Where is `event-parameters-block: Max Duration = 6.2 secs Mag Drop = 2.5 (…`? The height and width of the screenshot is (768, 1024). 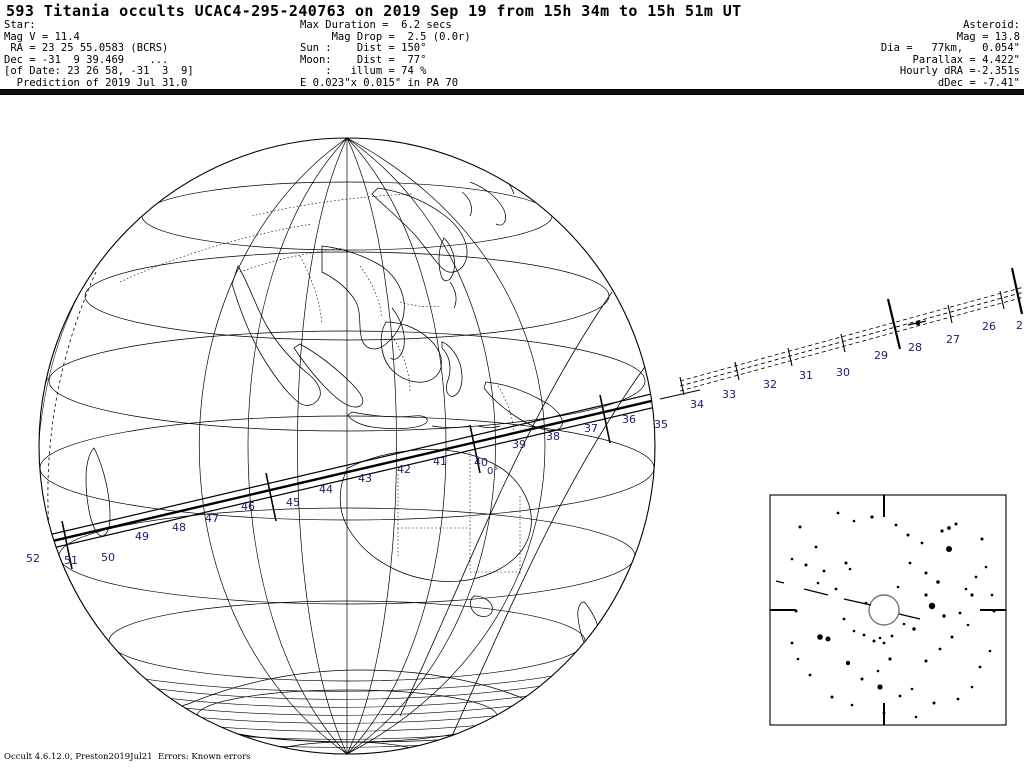
event-parameters-block: Max Duration = 6.2 secs Mag Drop = 2.5 (… is located at coordinates (385, 54).